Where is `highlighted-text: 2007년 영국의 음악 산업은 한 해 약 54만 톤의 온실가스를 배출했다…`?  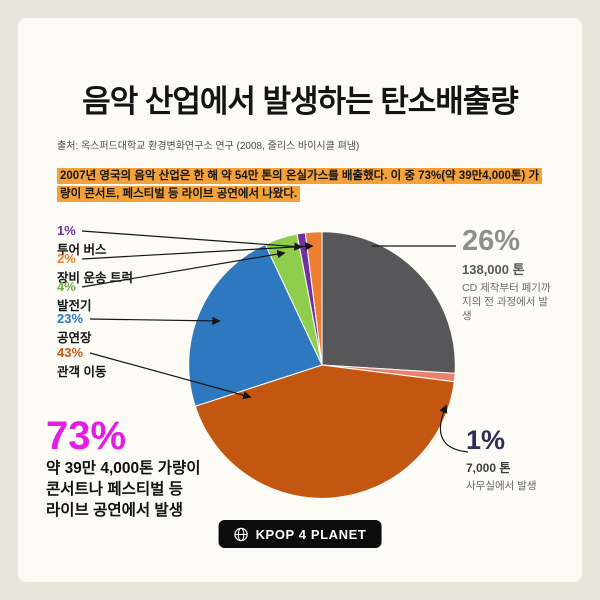 highlighted-text: 2007년 영국의 음악 산업은 한 해 약 54만 톤의 온실가스를 배출했다… is located at coordinates (300, 185).